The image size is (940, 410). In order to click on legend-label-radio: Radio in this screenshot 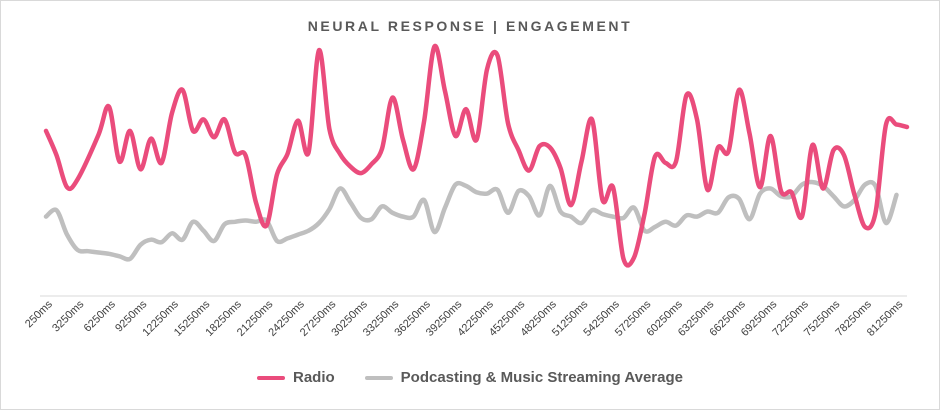, I will do `click(314, 377)`.